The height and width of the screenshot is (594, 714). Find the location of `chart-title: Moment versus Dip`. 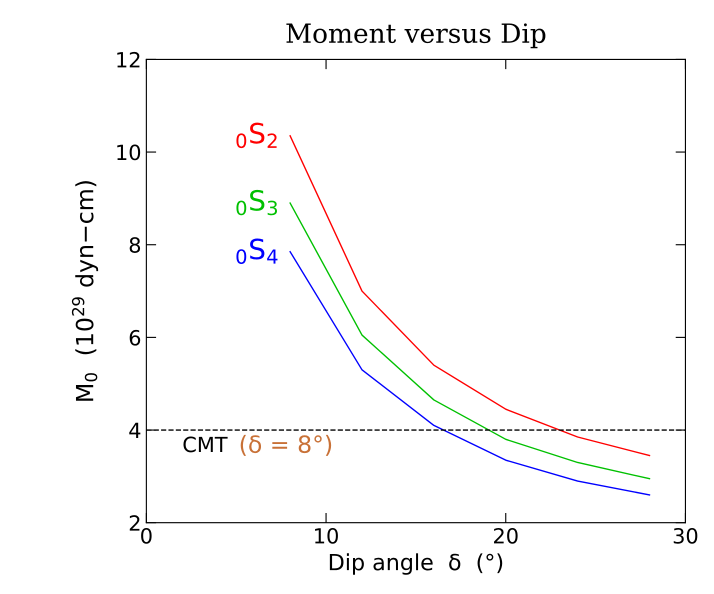

chart-title: Moment versus Dip is located at coordinates (416, 35).